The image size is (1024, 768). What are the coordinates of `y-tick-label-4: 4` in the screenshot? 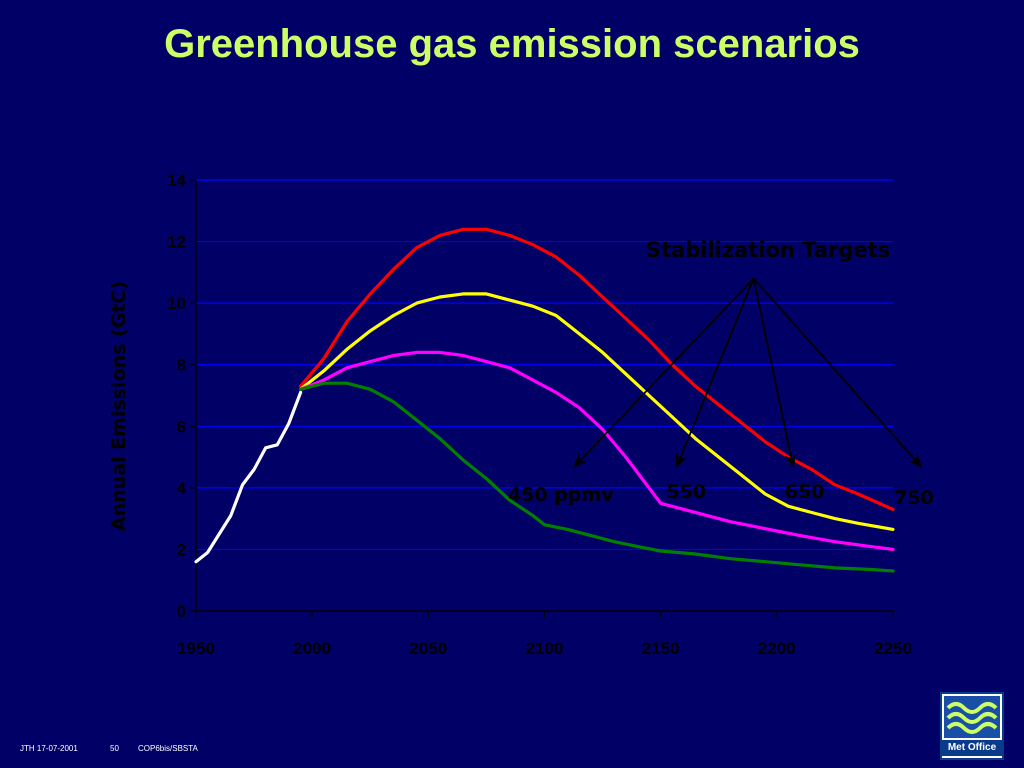 It's located at (182, 488).